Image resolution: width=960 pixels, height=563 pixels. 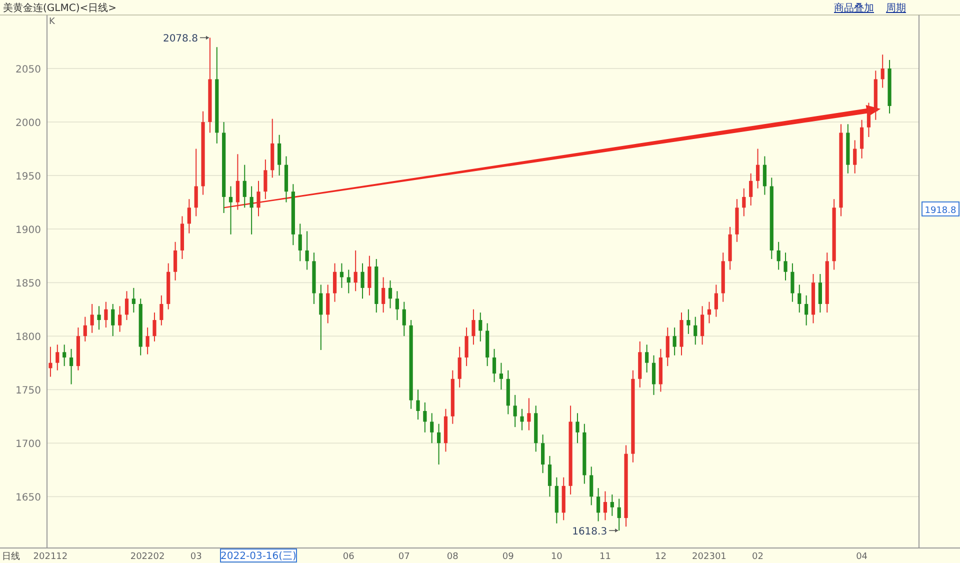 I want to click on y-tick-label: 1650, so click(x=28, y=498).